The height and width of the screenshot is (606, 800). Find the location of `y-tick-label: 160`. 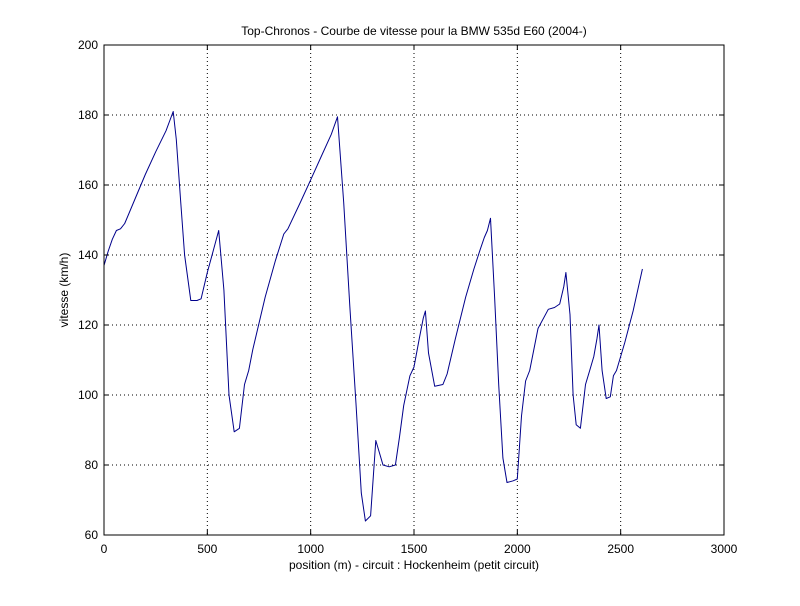

y-tick-label: 160 is located at coordinates (88, 185).